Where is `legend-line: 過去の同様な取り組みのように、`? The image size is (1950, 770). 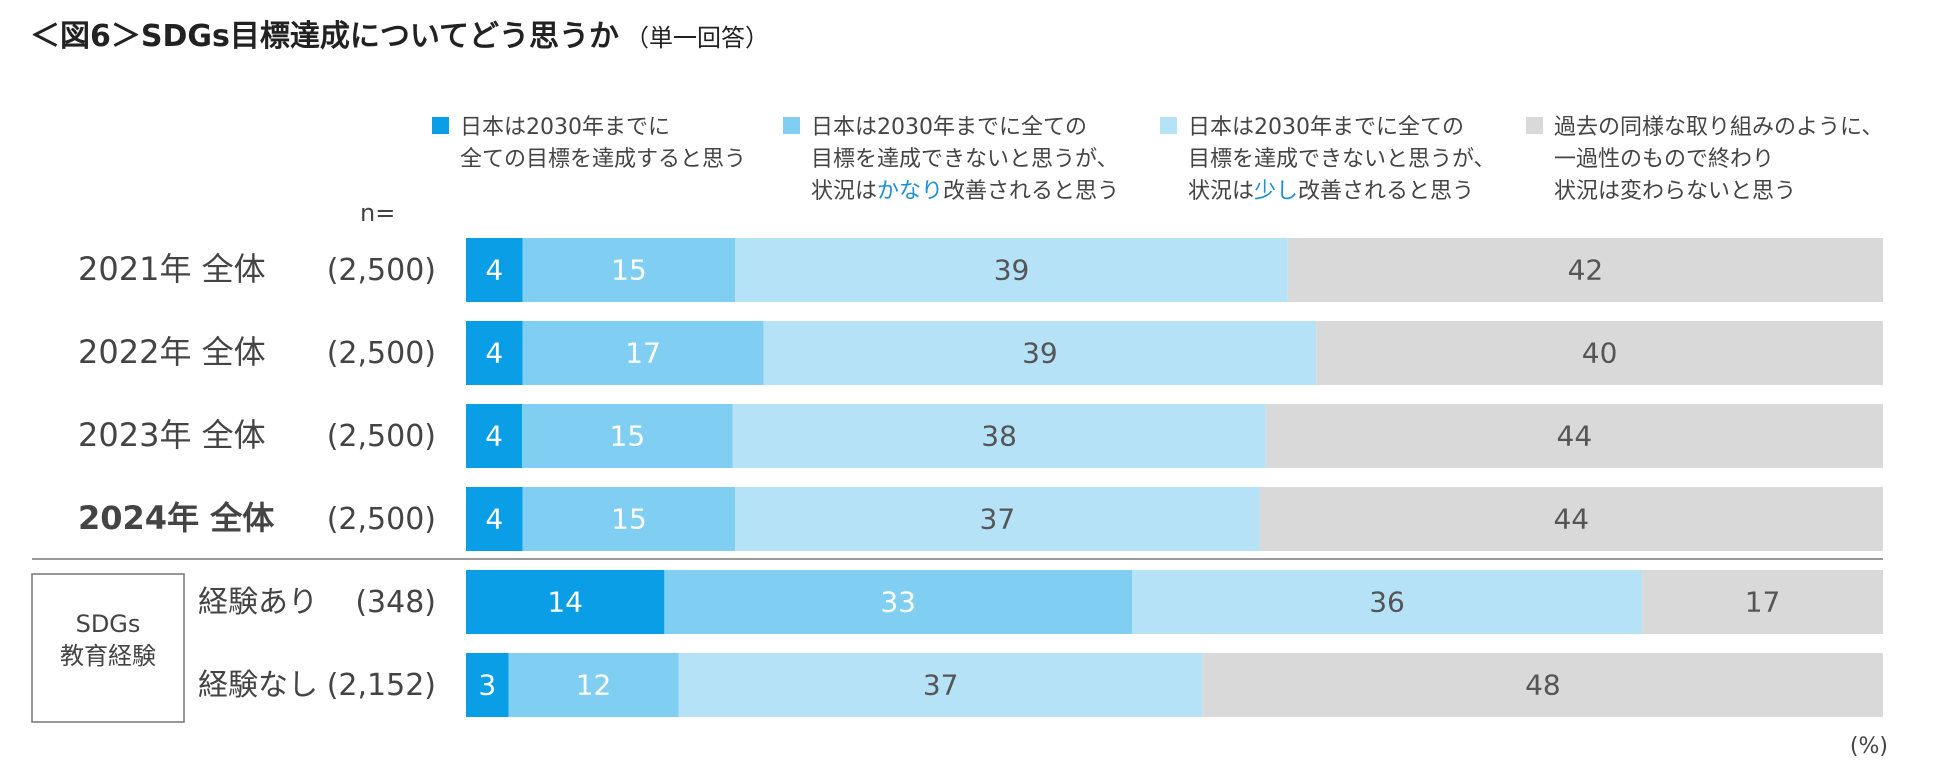
legend-line: 過去の同様な取り組みのように、 is located at coordinates (1718, 127).